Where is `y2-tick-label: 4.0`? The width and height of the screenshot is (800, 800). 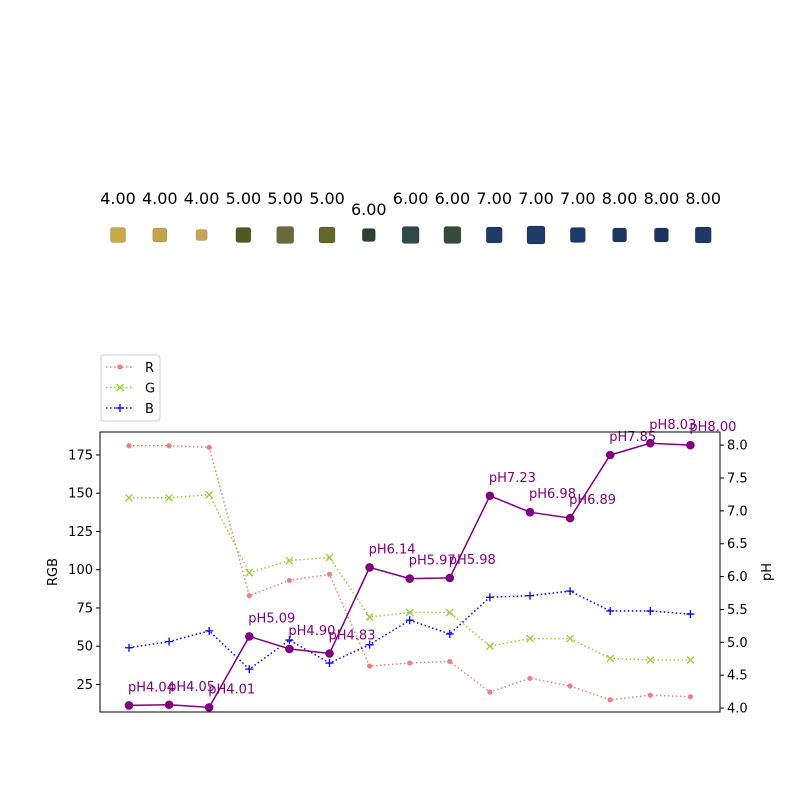 y2-tick-label: 4.0 is located at coordinates (737, 709).